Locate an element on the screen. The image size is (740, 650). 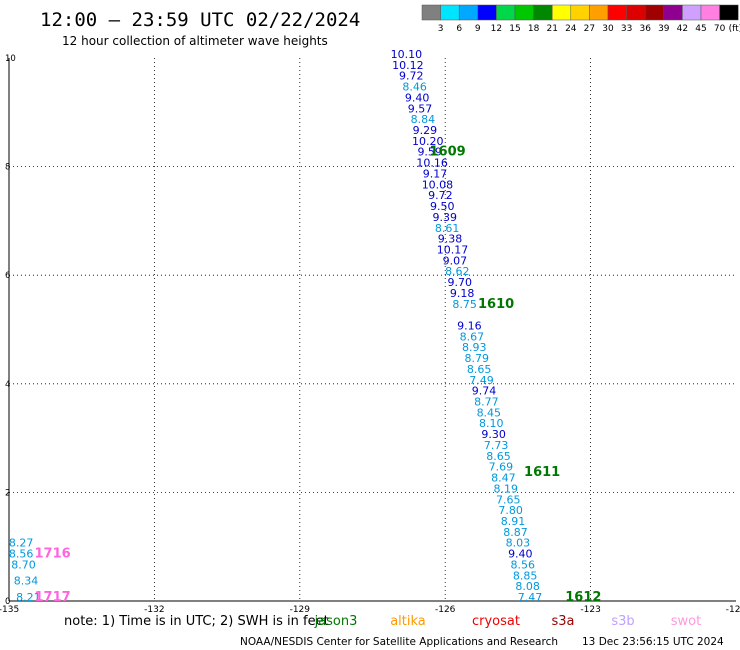
swh-value-label: 7.73 is located at coordinates (496, 445).